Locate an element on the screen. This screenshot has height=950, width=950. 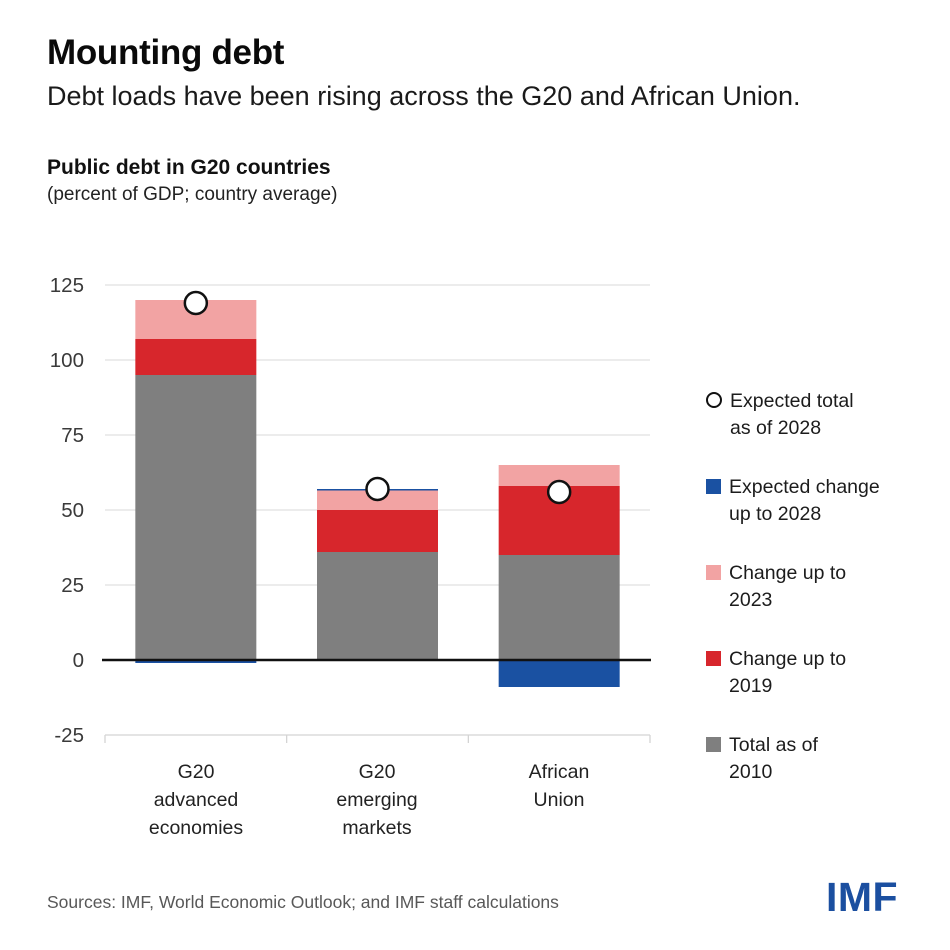
legend-item-change-2023: Change up to 2023 is located at coordinates (816, 586).